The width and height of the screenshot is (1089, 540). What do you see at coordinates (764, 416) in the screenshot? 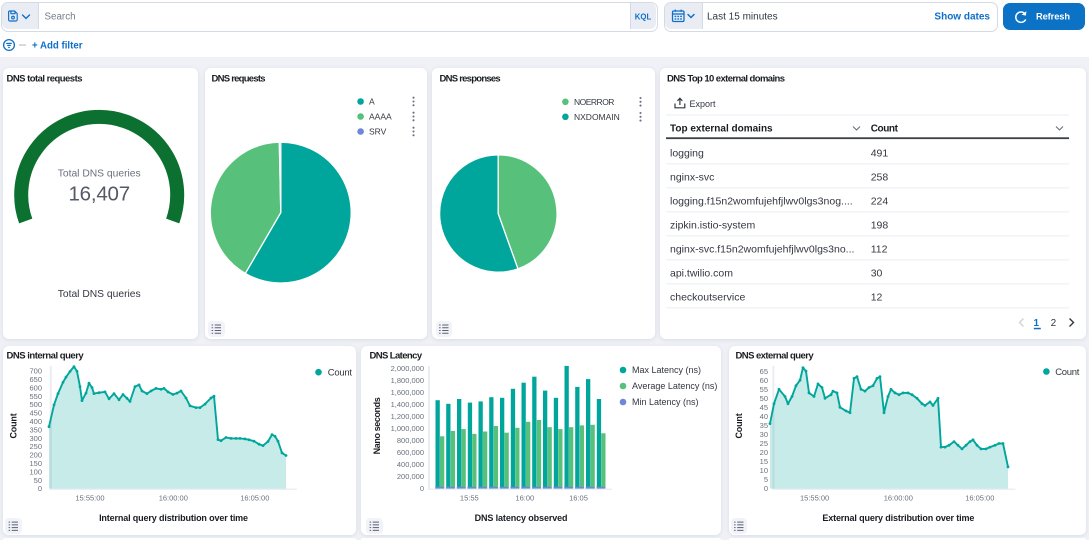
I see `svg-text: 40` at bounding box center [764, 416].